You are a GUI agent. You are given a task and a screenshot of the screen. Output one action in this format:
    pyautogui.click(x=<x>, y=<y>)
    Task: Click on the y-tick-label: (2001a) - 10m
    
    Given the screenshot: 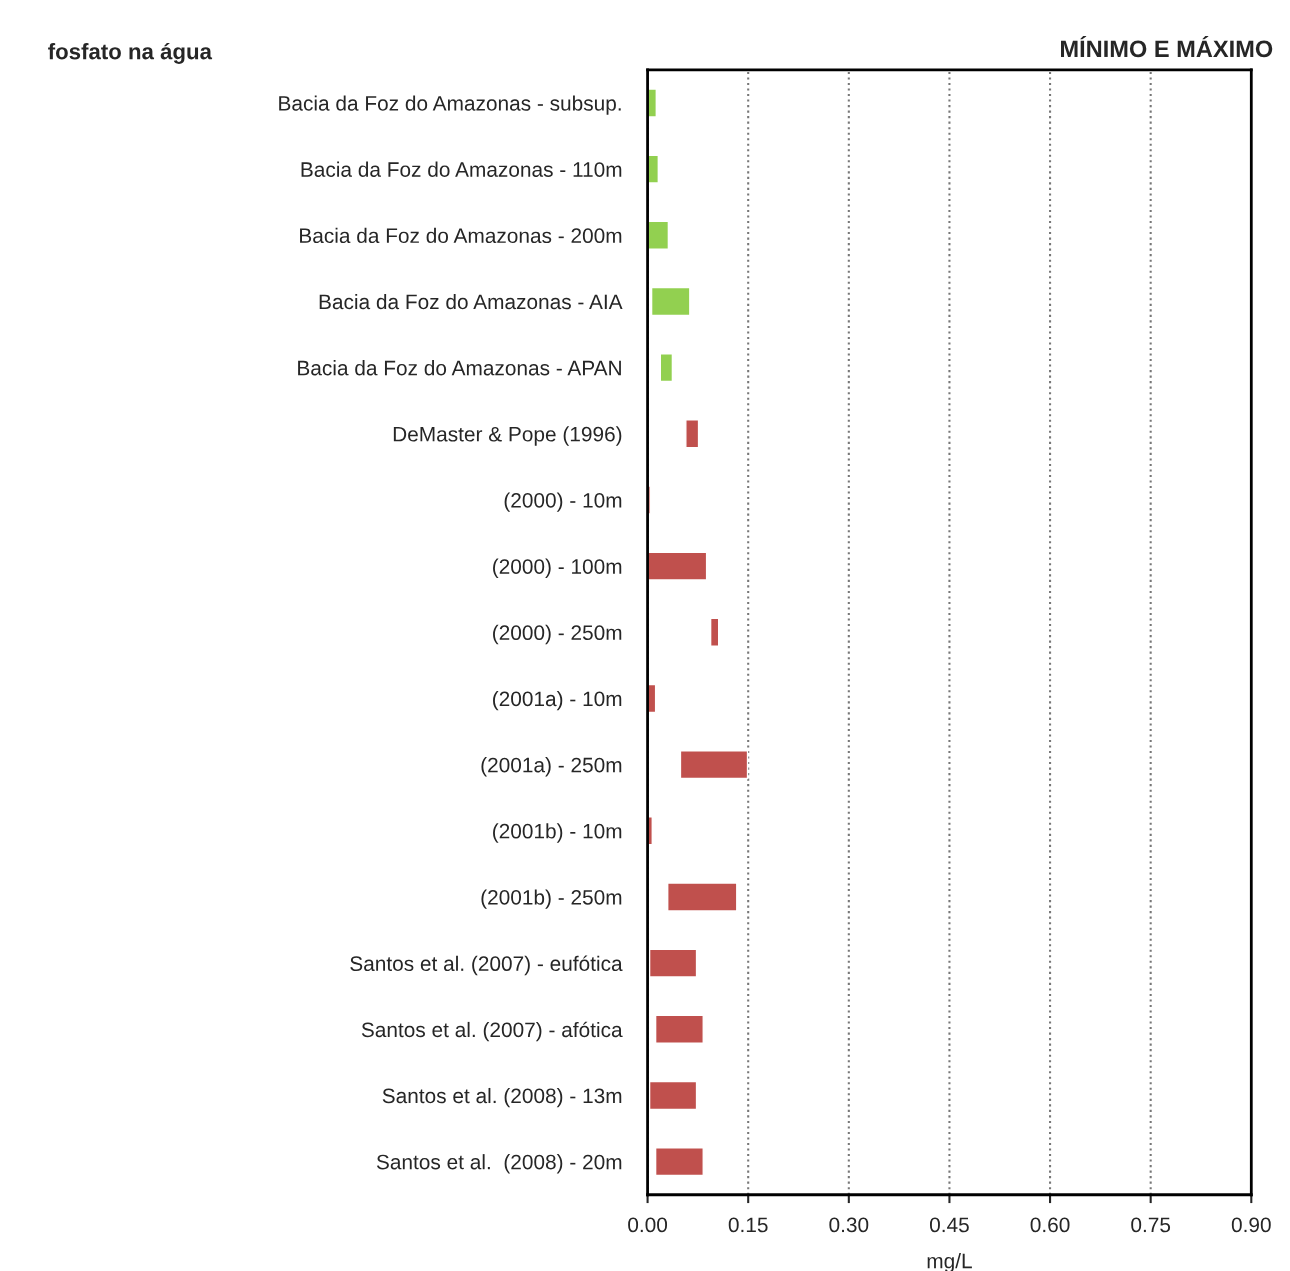 What is the action you would take?
    pyautogui.click(x=557, y=700)
    